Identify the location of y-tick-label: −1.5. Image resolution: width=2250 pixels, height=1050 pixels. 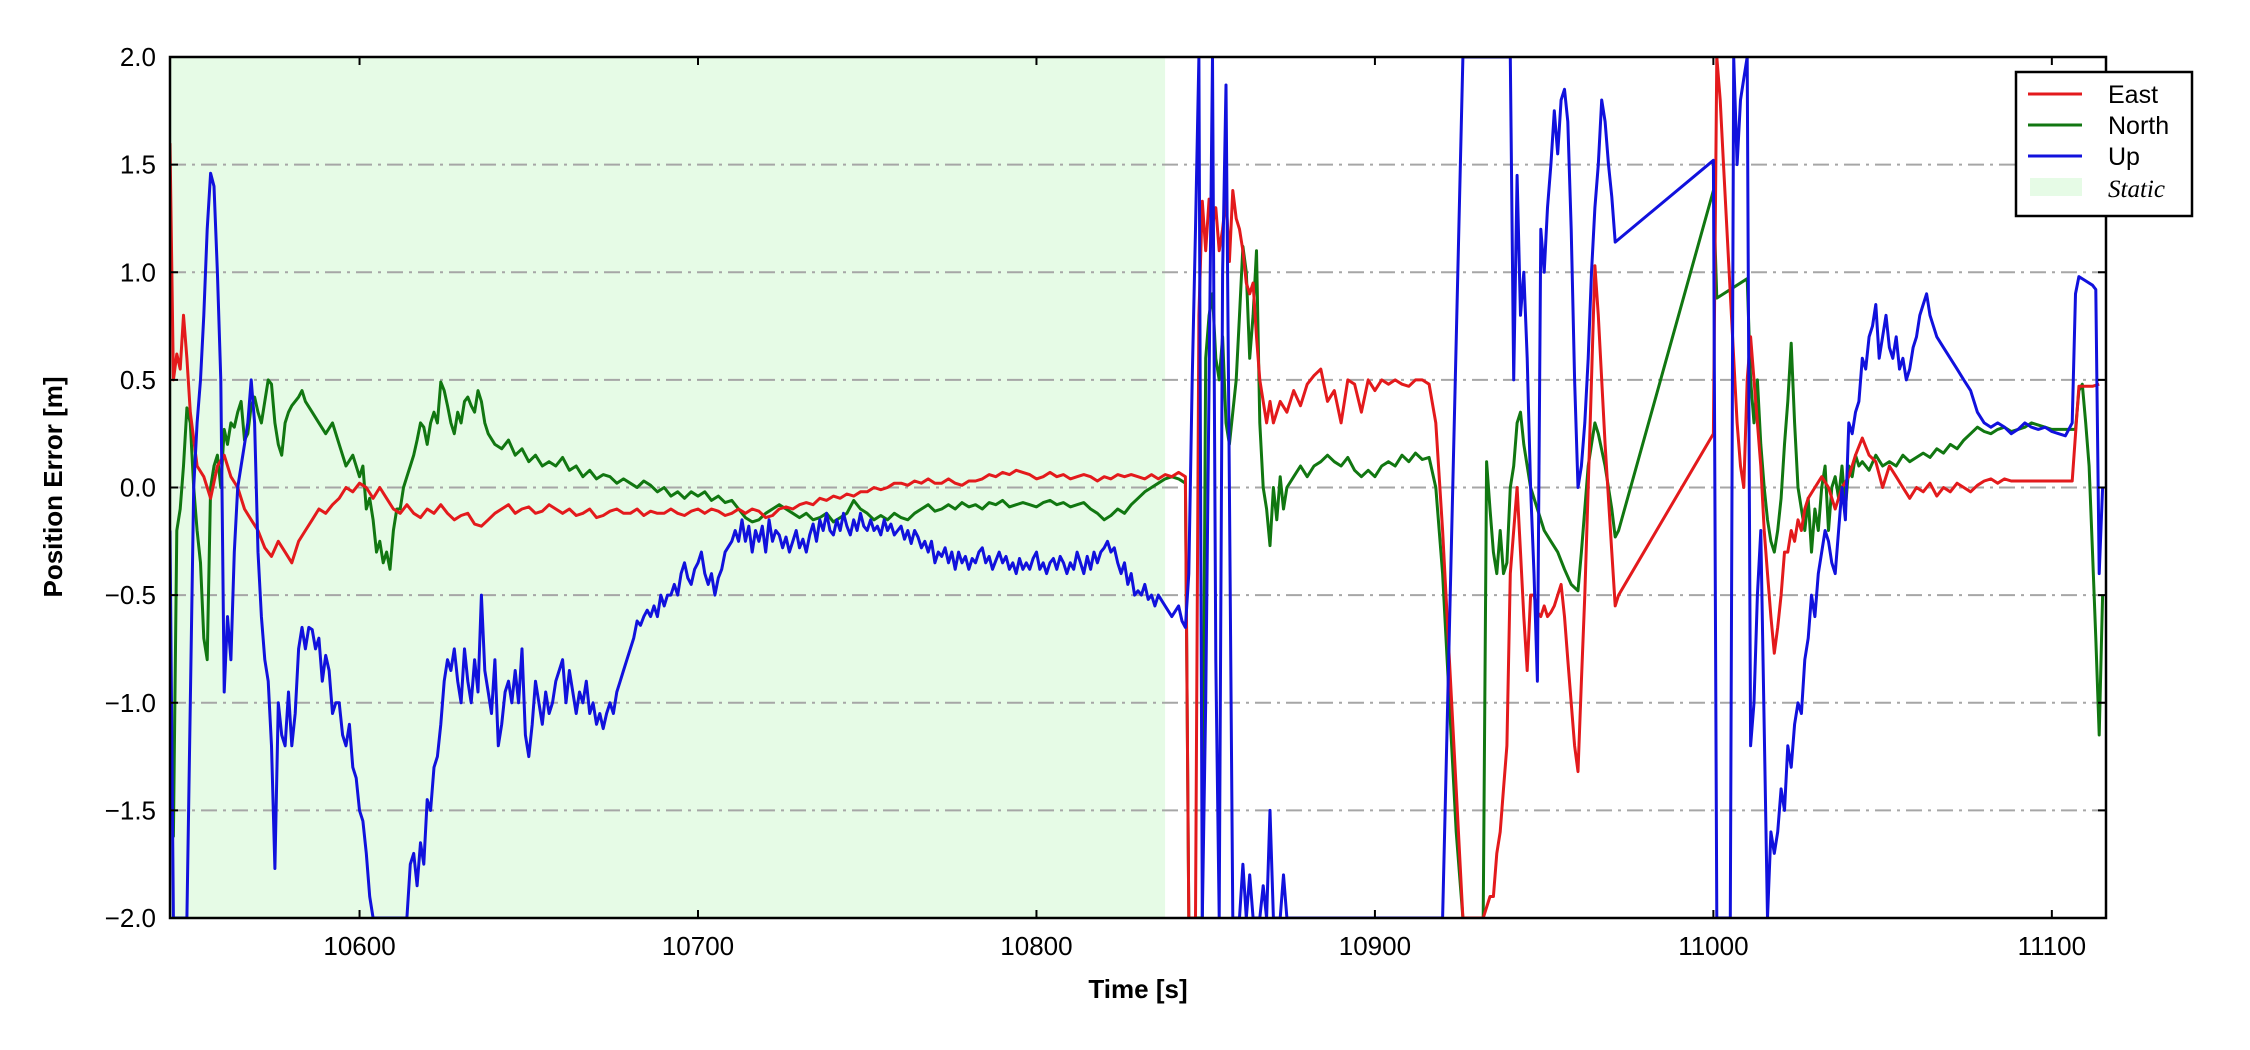
(130, 810).